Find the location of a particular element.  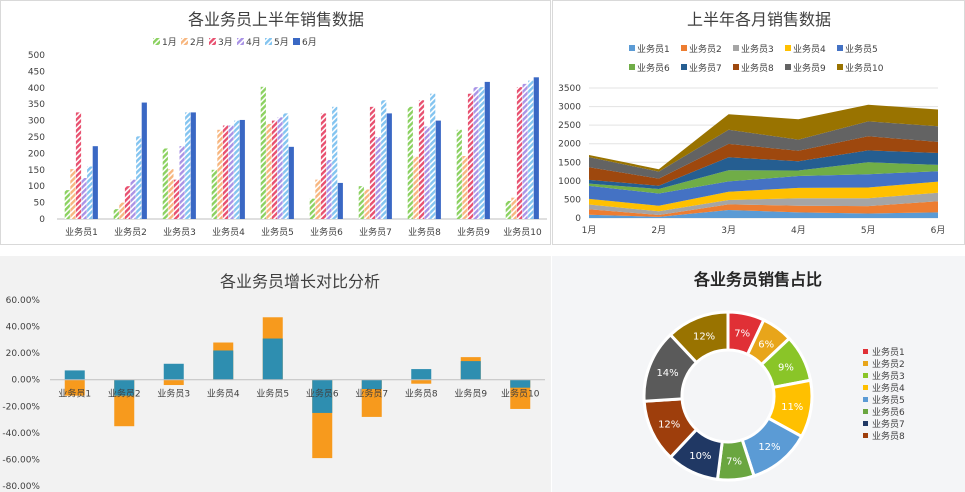

legend-label: 业务员1 is located at coordinates (888, 352).